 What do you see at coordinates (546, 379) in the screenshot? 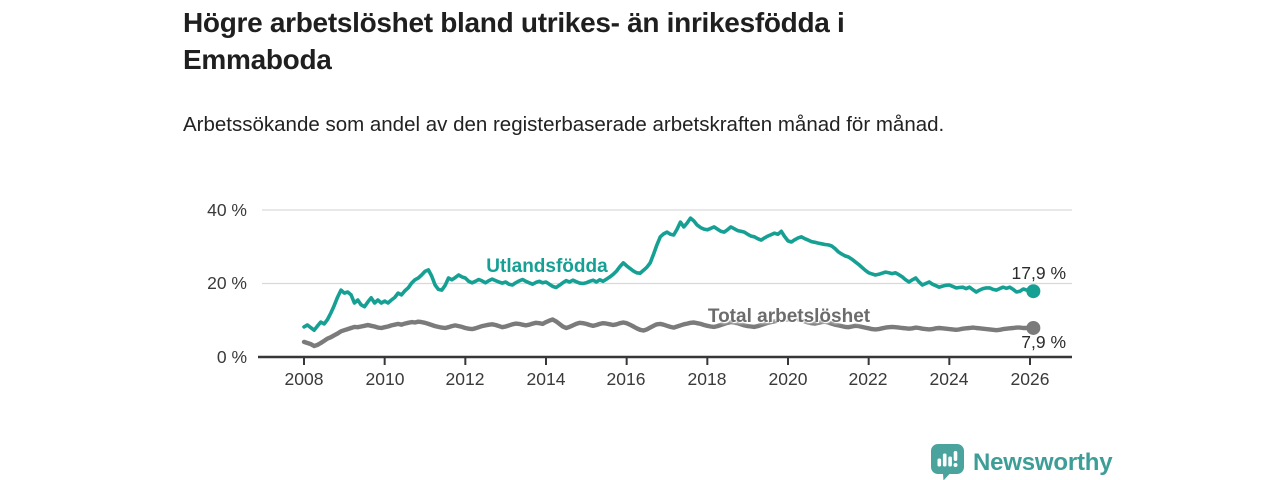
I see `x-tick-2014: 2014` at bounding box center [546, 379].